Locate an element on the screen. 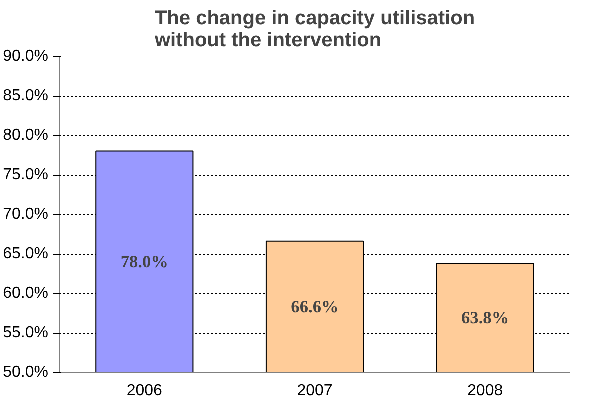  x-tick-label: 2008 is located at coordinates (486, 391).